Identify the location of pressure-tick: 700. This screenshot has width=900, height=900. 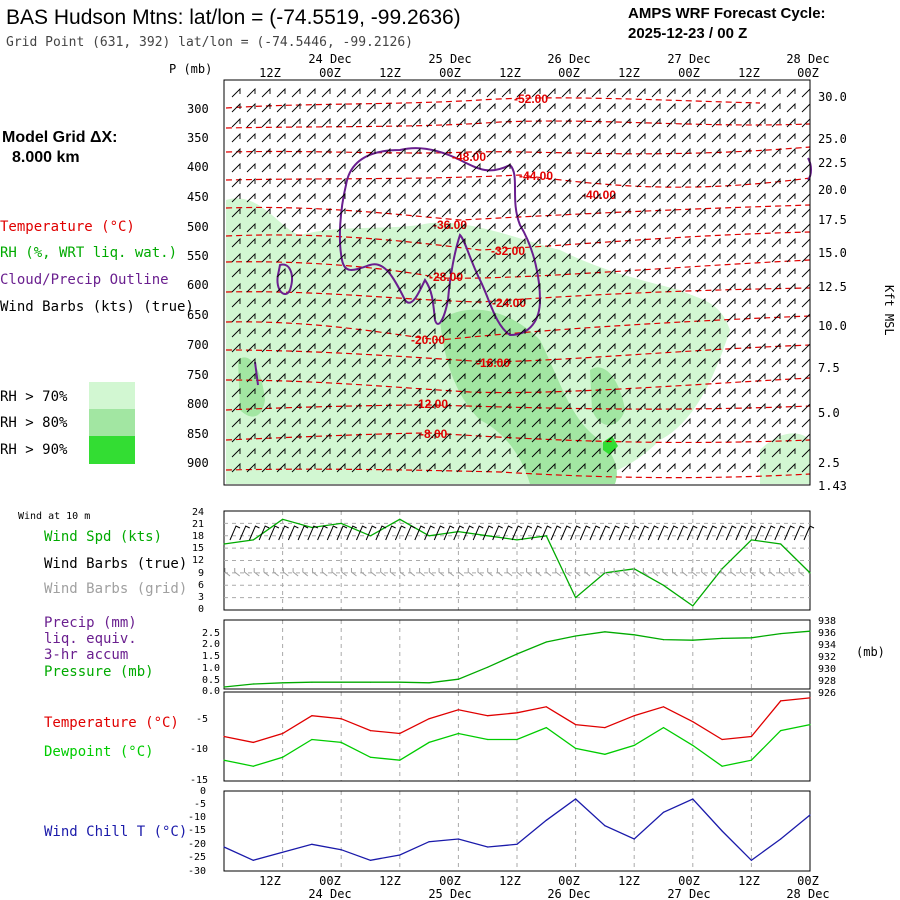
(198, 345).